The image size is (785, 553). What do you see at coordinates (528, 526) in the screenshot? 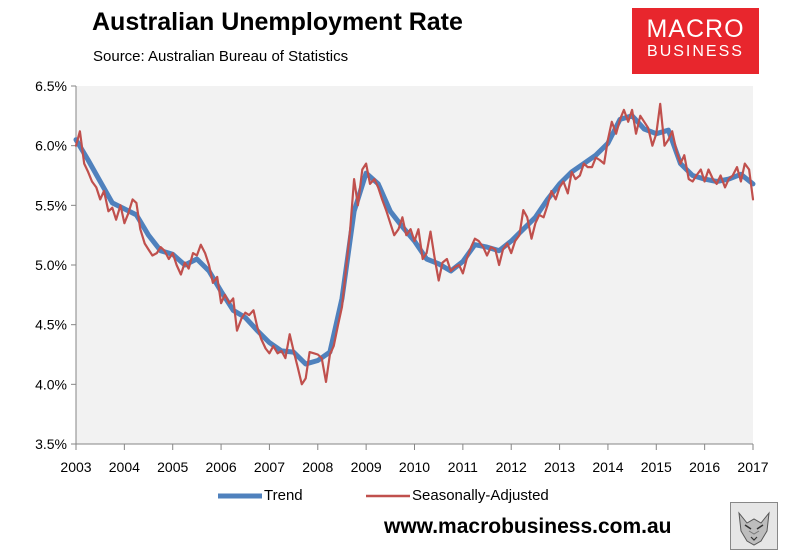
I see `footer-url: www.macrobusiness.com.au` at bounding box center [528, 526].